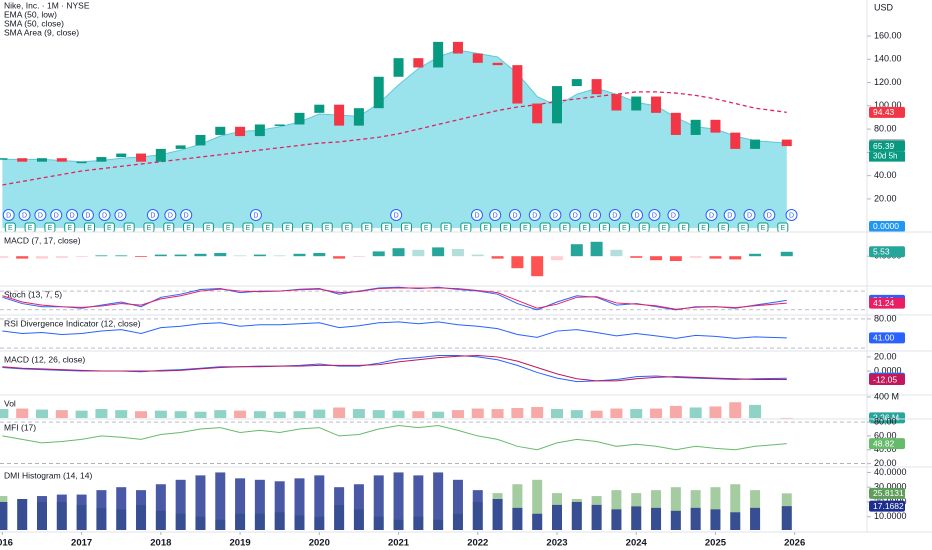 This screenshot has height=550, width=932. Describe the element at coordinates (6, 543) in the screenshot. I see `x-tick-label: 2016` at that location.